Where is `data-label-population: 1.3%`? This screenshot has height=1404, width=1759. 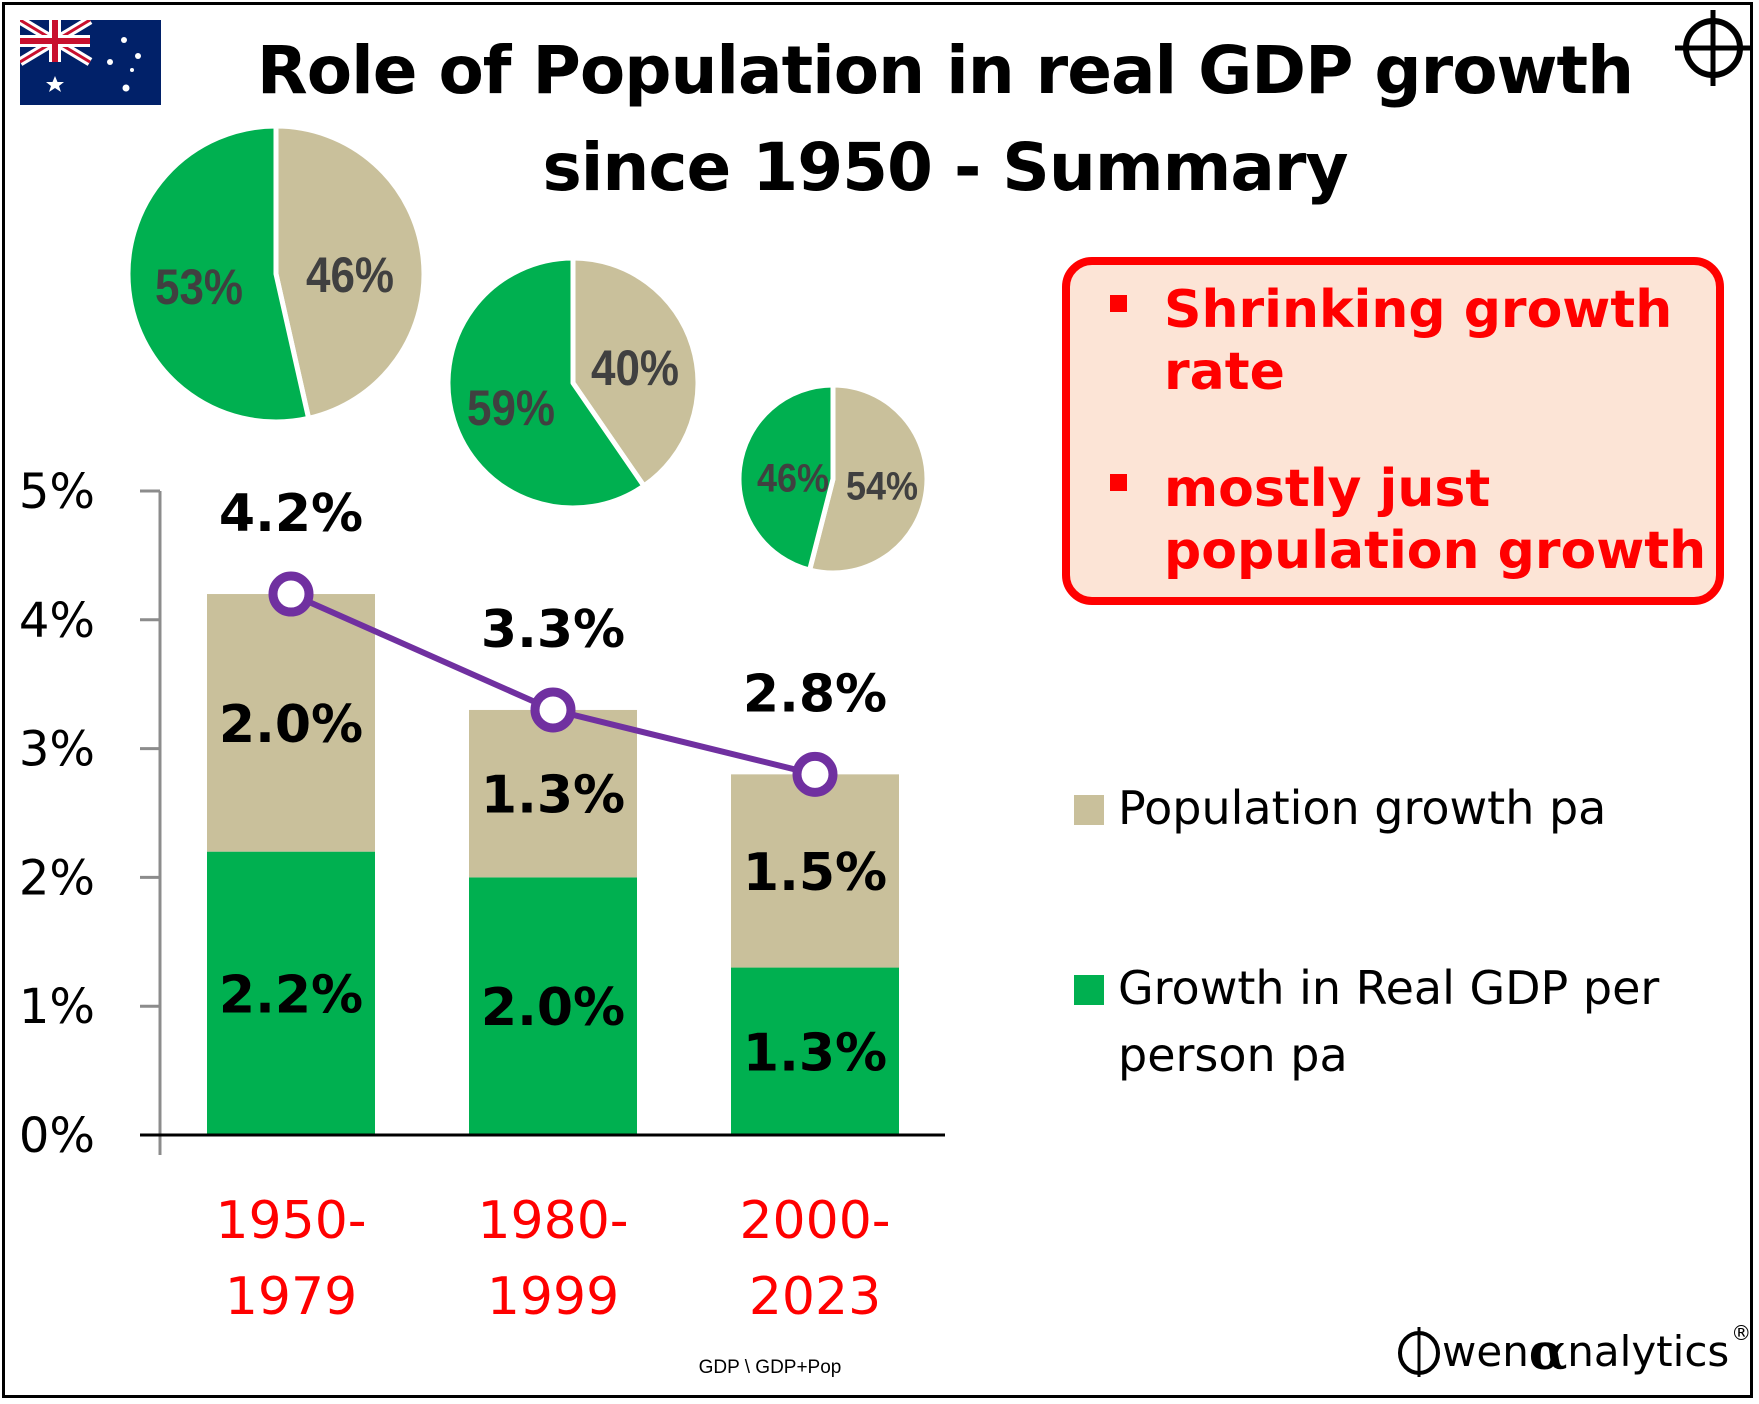 data-label-population: 1.3% is located at coordinates (553, 796).